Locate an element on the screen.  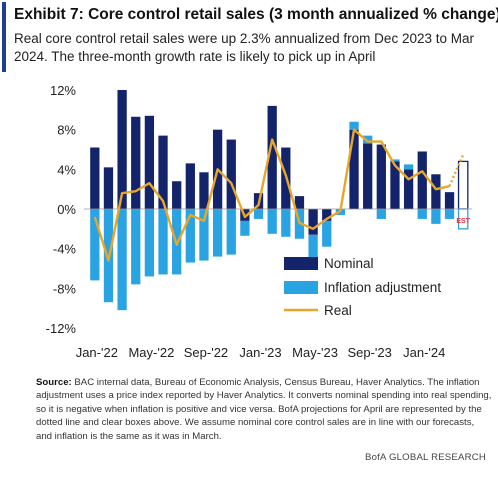
x-tick-label: May-'23 is located at coordinates (315, 352).